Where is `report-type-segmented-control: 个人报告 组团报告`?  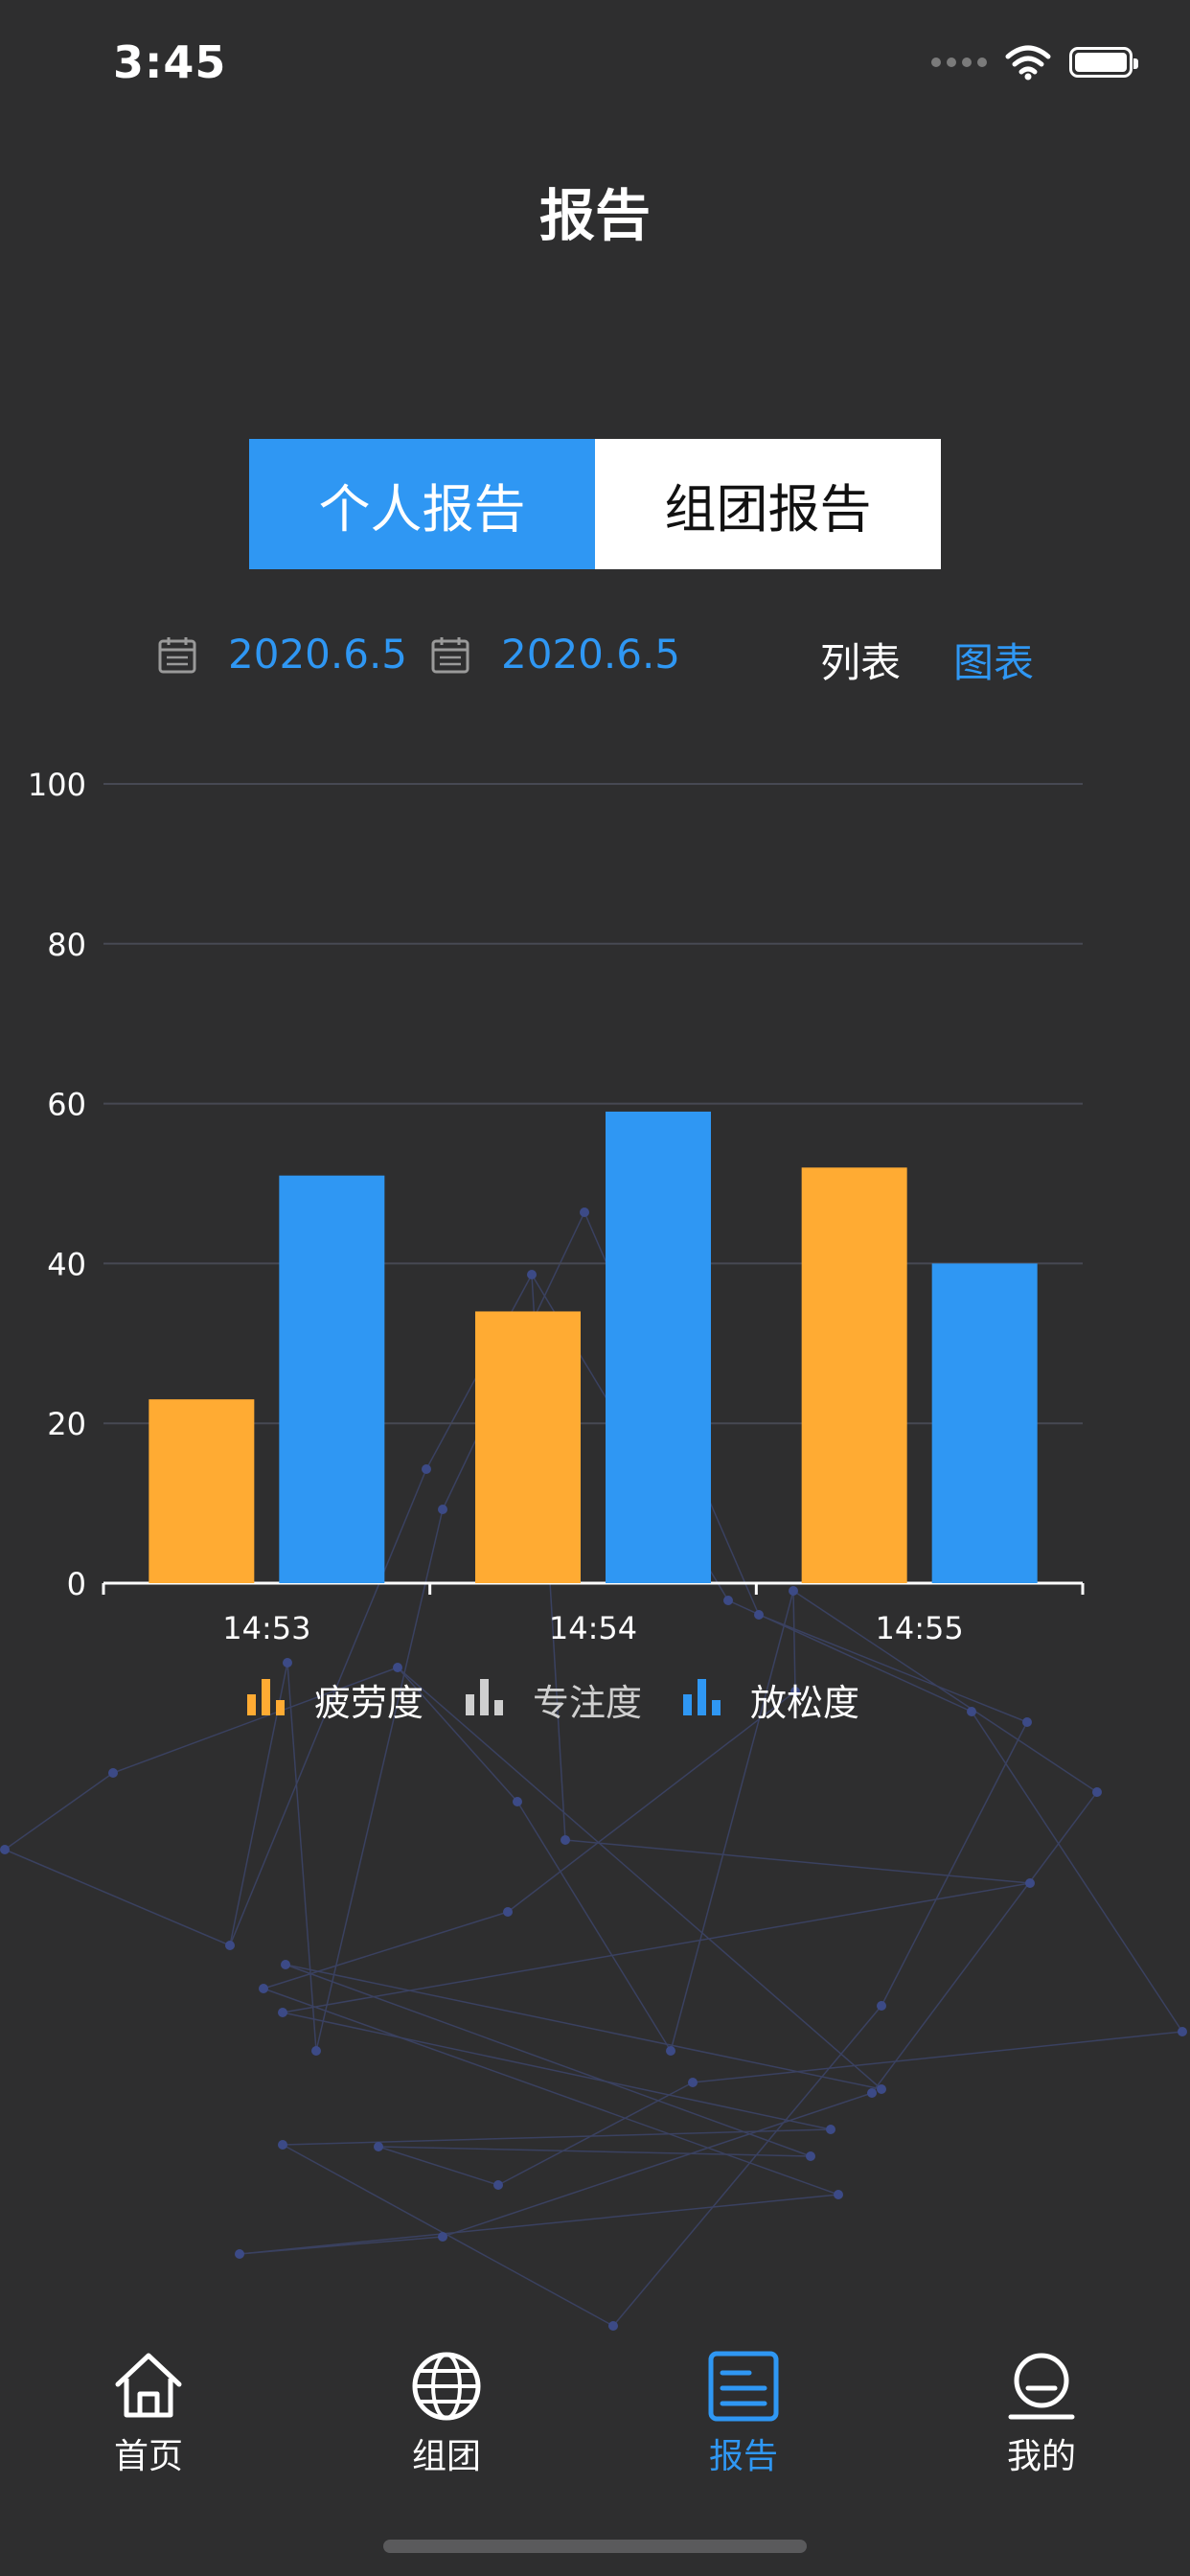 report-type-segmented-control: 个人报告 组团报告 is located at coordinates (595, 504).